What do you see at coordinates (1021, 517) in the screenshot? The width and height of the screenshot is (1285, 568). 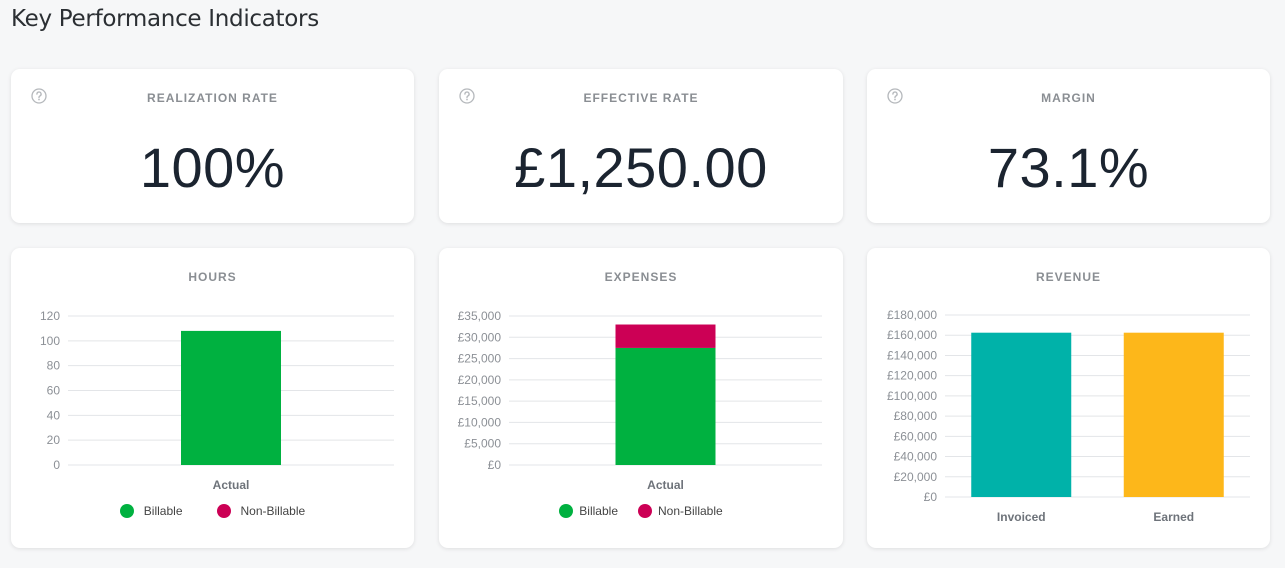 I see `x-tick-label: Invoiced` at bounding box center [1021, 517].